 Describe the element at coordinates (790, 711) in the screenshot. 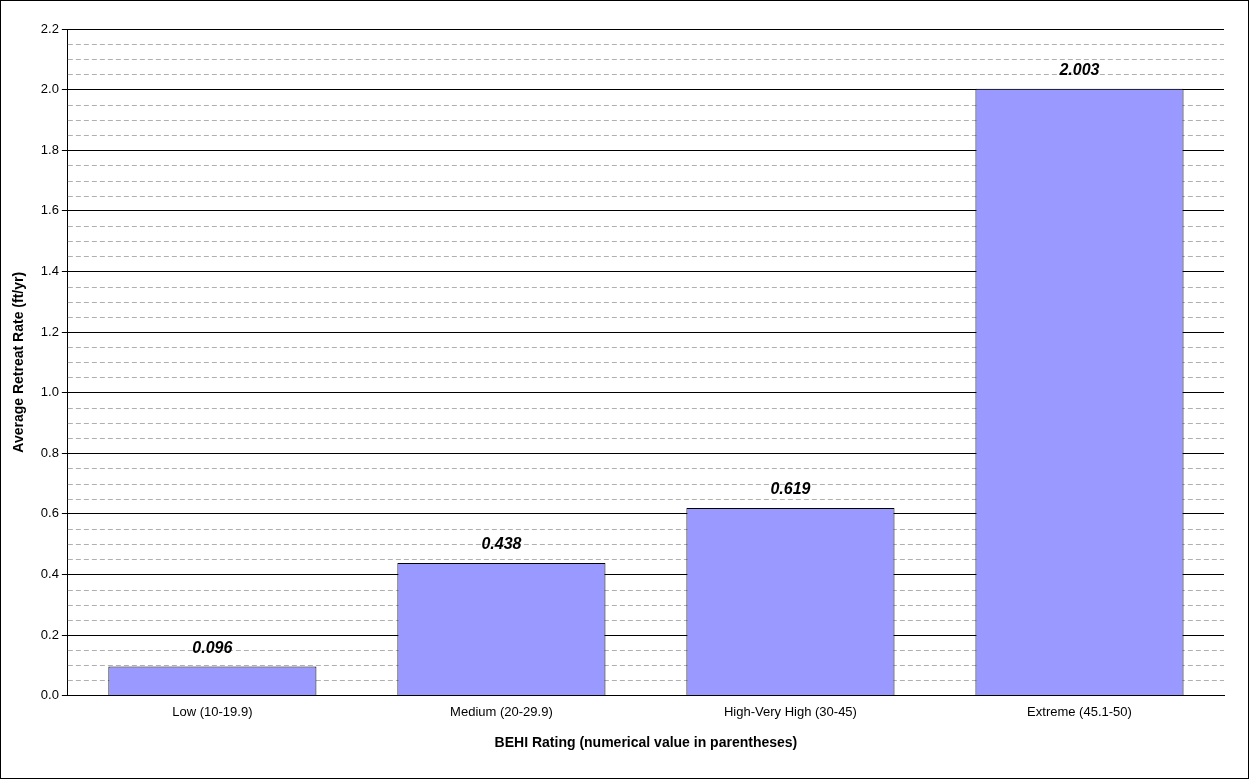

I see `x-tick-label: High-Very High (30-45)` at that location.